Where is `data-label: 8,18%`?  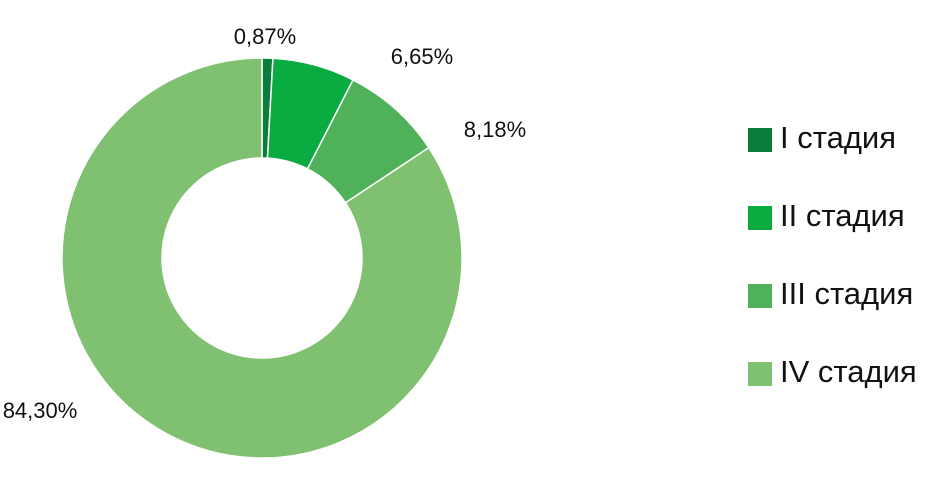
data-label: 8,18% is located at coordinates (495, 129).